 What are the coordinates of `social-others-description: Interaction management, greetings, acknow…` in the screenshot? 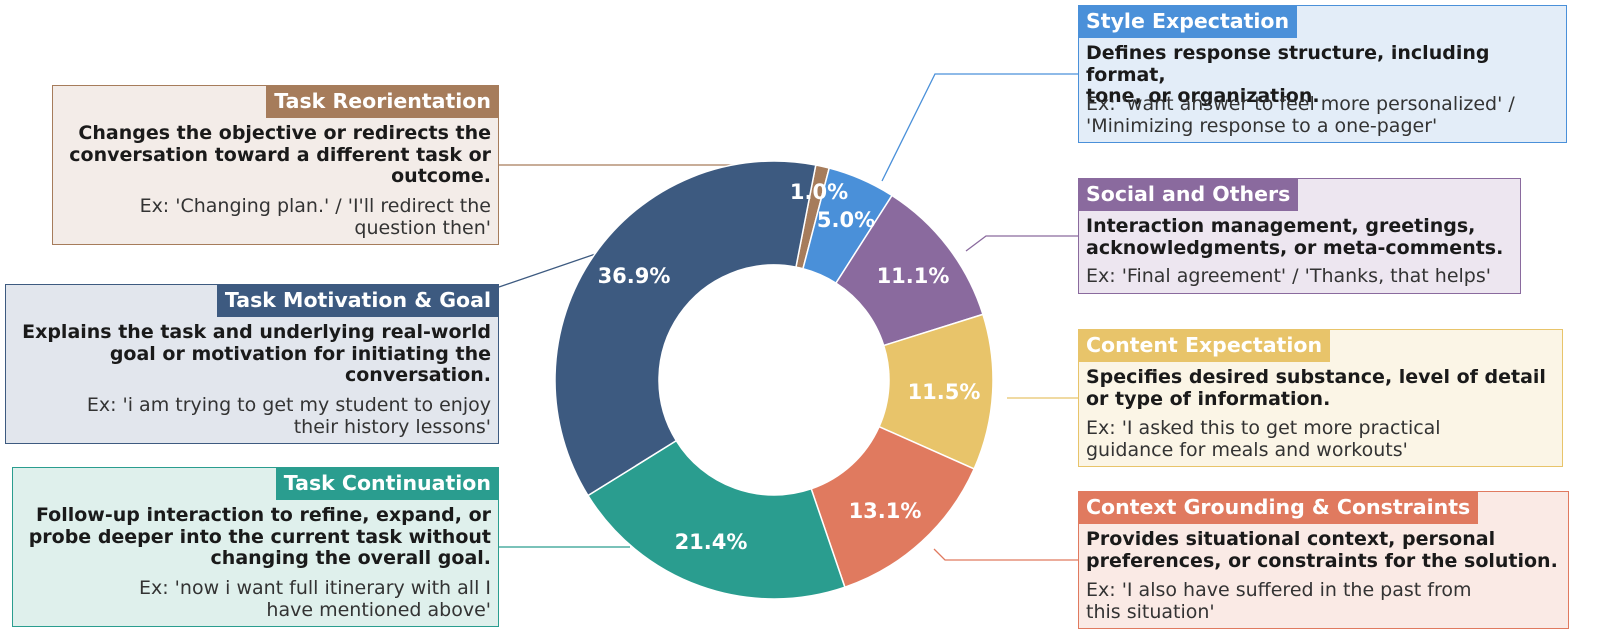 It's located at (1295, 237).